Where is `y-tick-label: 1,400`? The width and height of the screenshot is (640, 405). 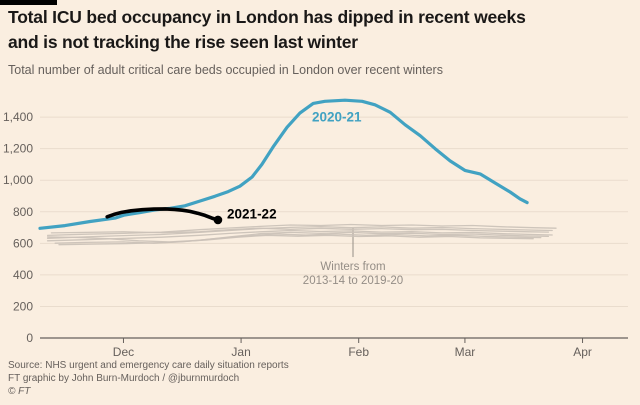
y-tick-label: 1,400 is located at coordinates (18, 117).